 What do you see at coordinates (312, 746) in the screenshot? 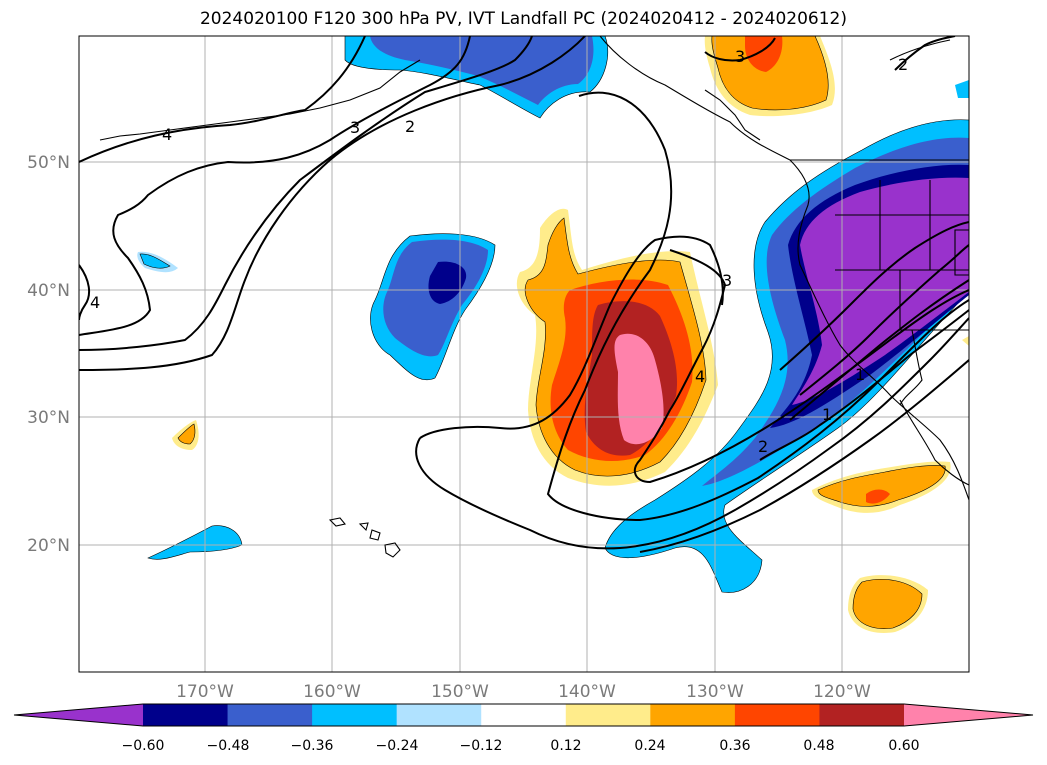
I see `colorbar-tick-label: −0.36` at bounding box center [312, 746].